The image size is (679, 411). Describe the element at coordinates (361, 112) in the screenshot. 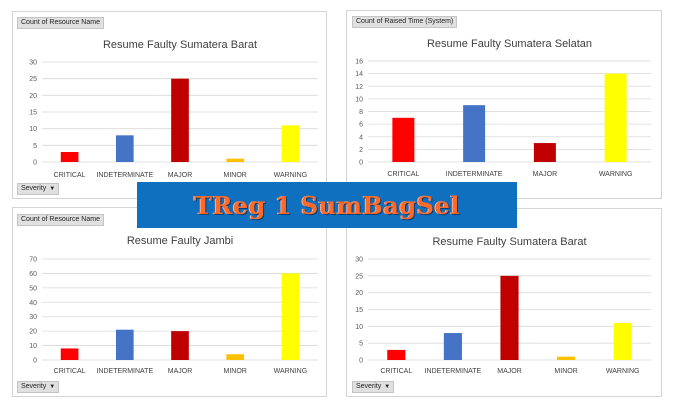

I see `y-tick-label: 8` at that location.